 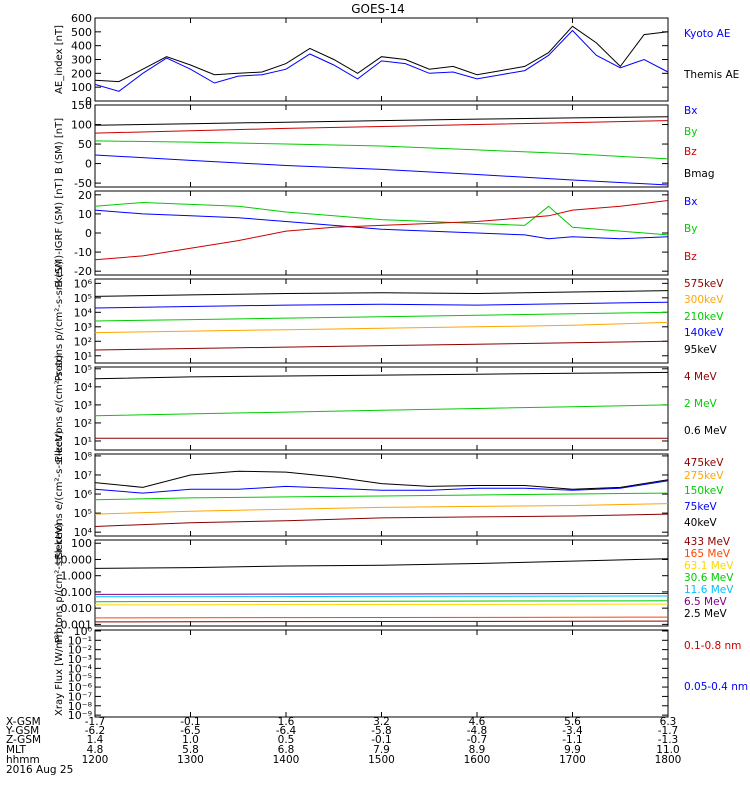 I want to click on legend-label: 30.6 MeV, so click(x=709, y=578).